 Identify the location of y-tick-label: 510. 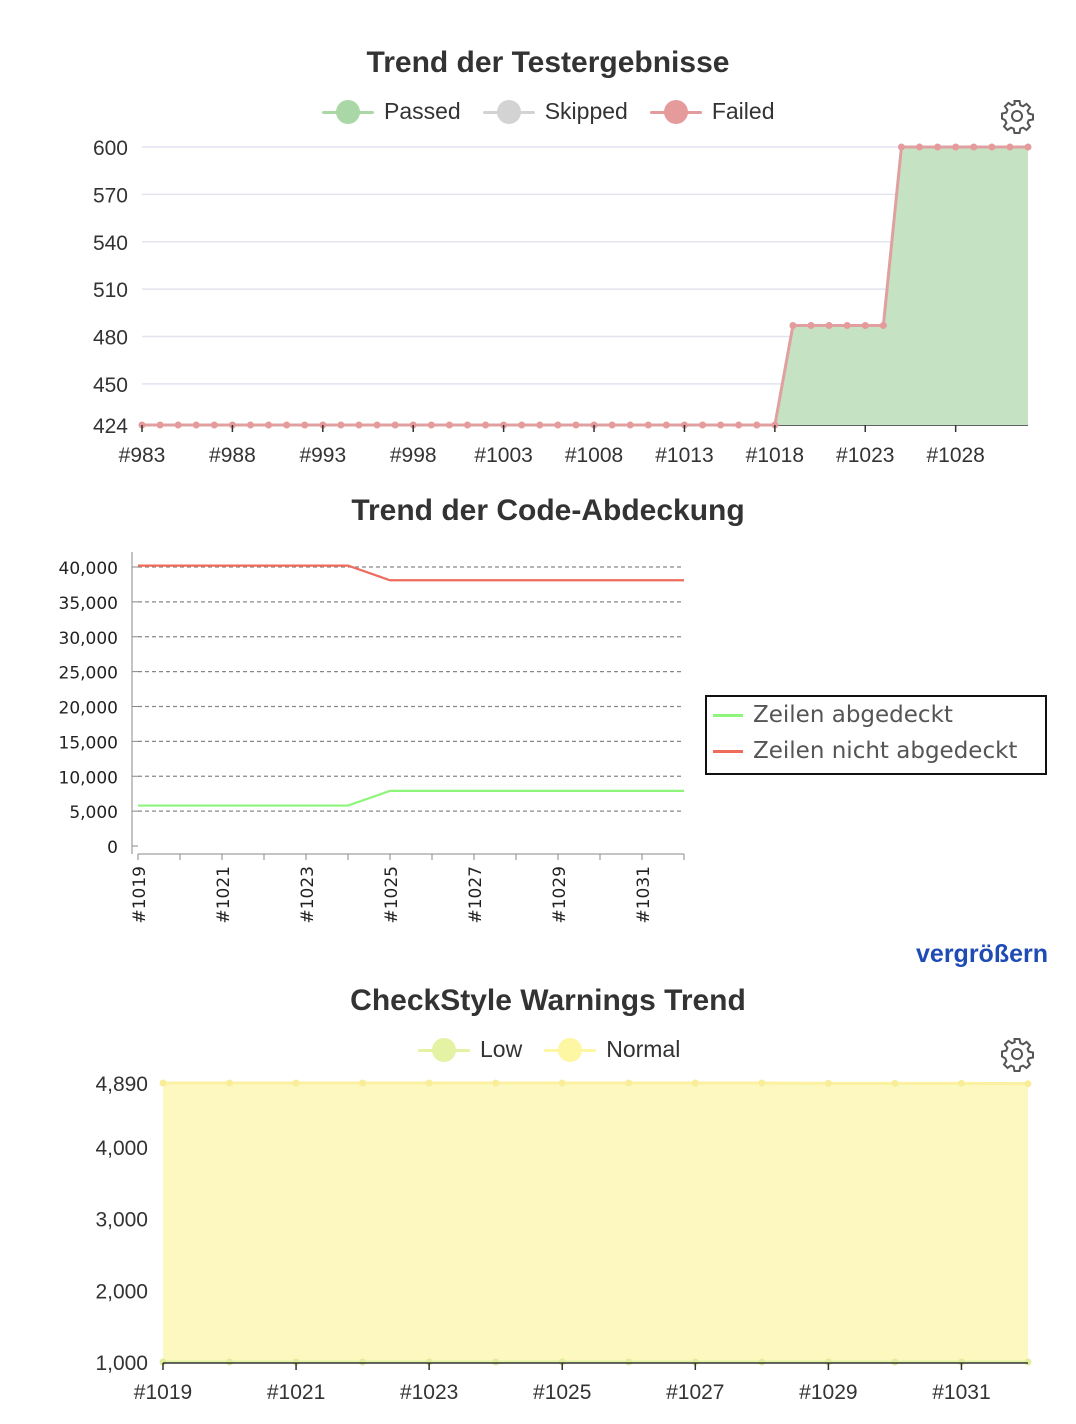
(110, 290).